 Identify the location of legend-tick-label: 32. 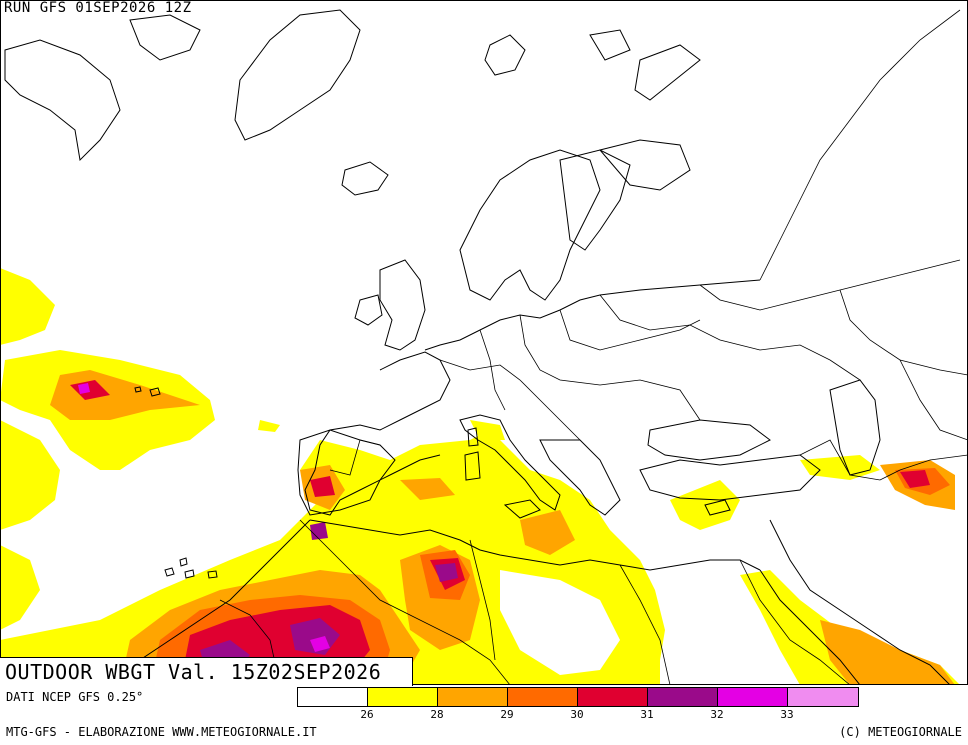
(717, 714).